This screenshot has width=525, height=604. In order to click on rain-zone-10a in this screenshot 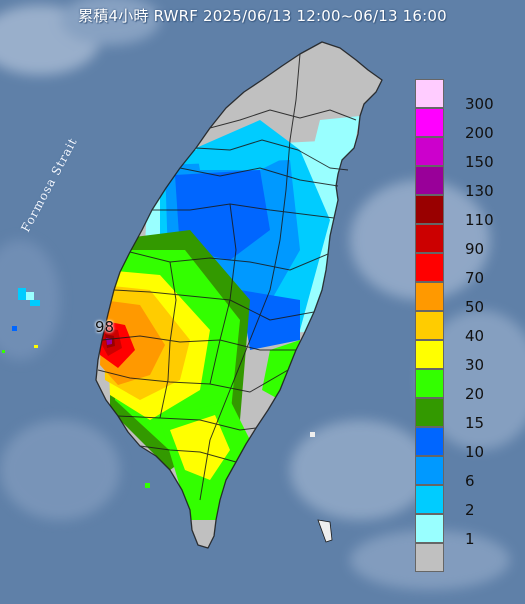, I will do `click(222, 215)`.